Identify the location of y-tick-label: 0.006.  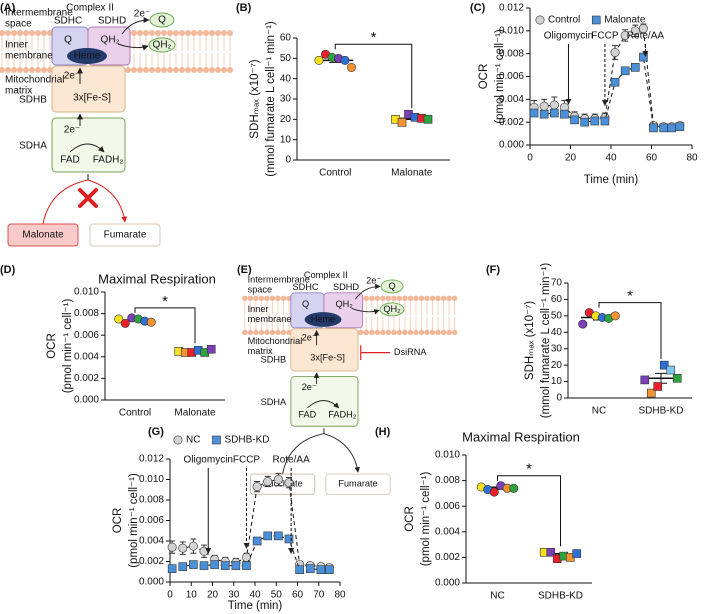
(447, 506).